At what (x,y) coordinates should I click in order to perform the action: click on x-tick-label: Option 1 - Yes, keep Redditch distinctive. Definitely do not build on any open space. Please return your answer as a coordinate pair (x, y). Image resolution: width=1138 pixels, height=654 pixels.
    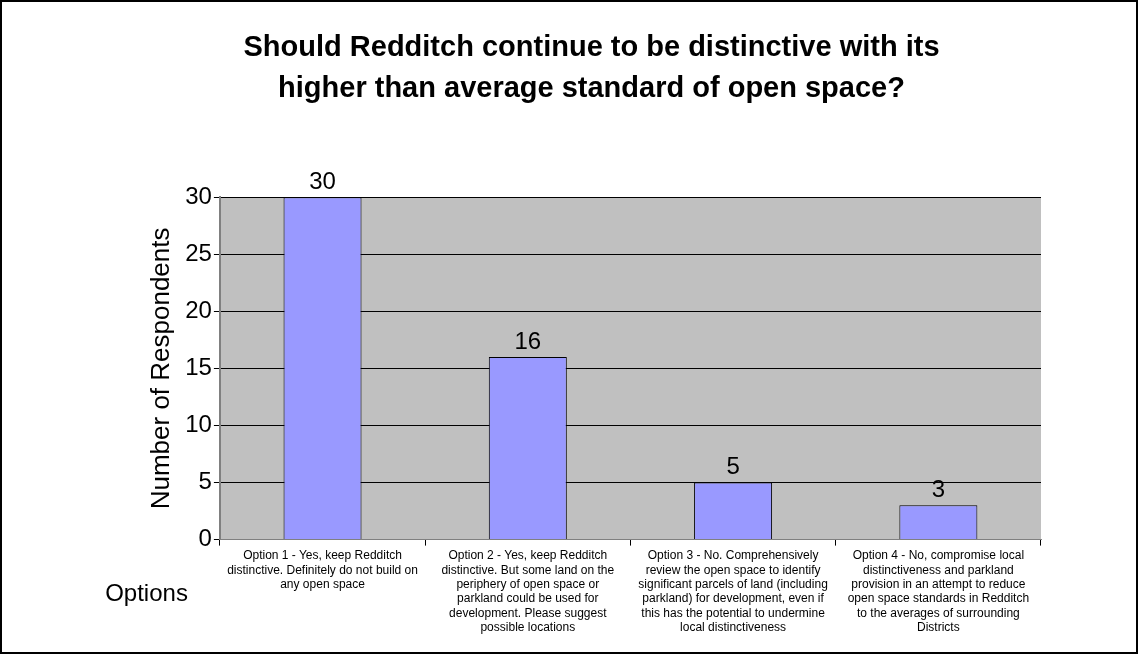
    Looking at the image, I should click on (322, 569).